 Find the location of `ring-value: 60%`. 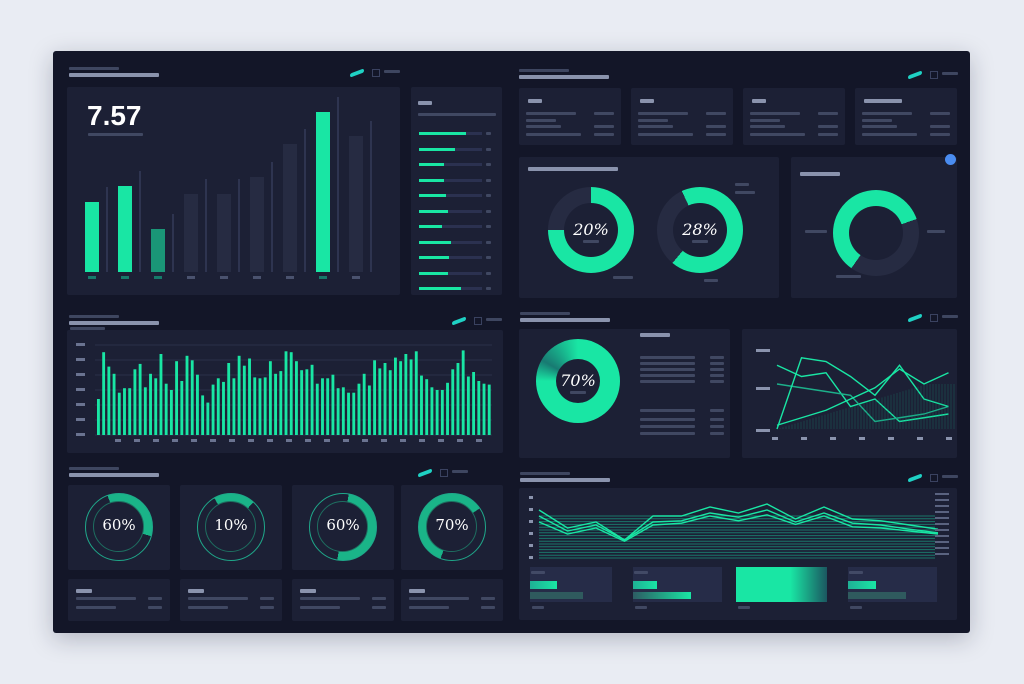

ring-value: 60% is located at coordinates (343, 525).